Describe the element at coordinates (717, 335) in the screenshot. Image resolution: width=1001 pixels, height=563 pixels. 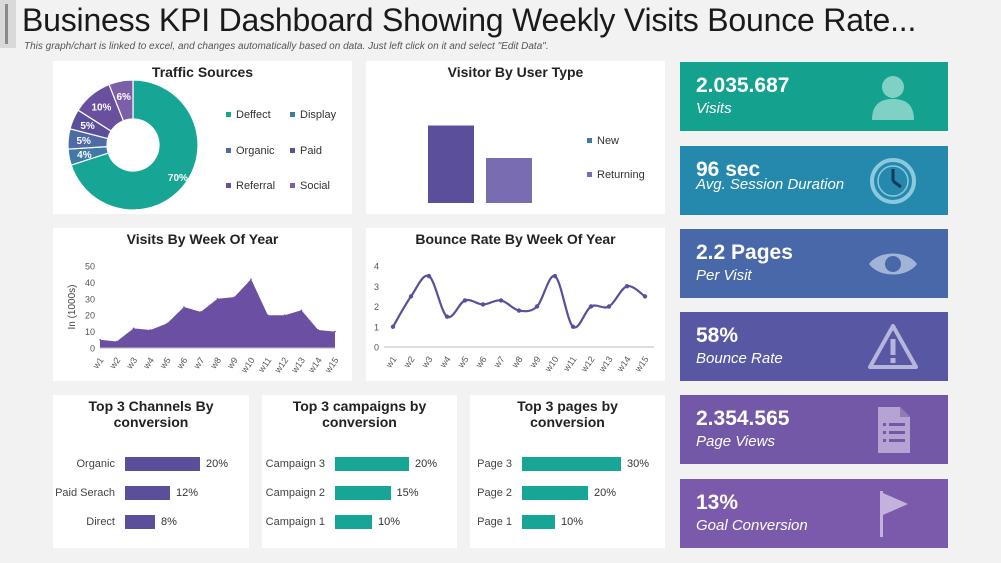
I see `kpi-value: 58%` at that location.